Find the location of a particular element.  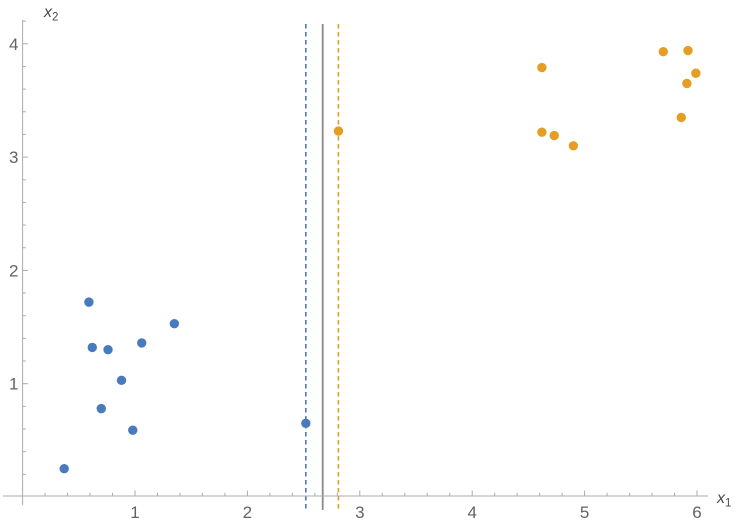

y-tick-label: 3 is located at coordinates (13, 157).